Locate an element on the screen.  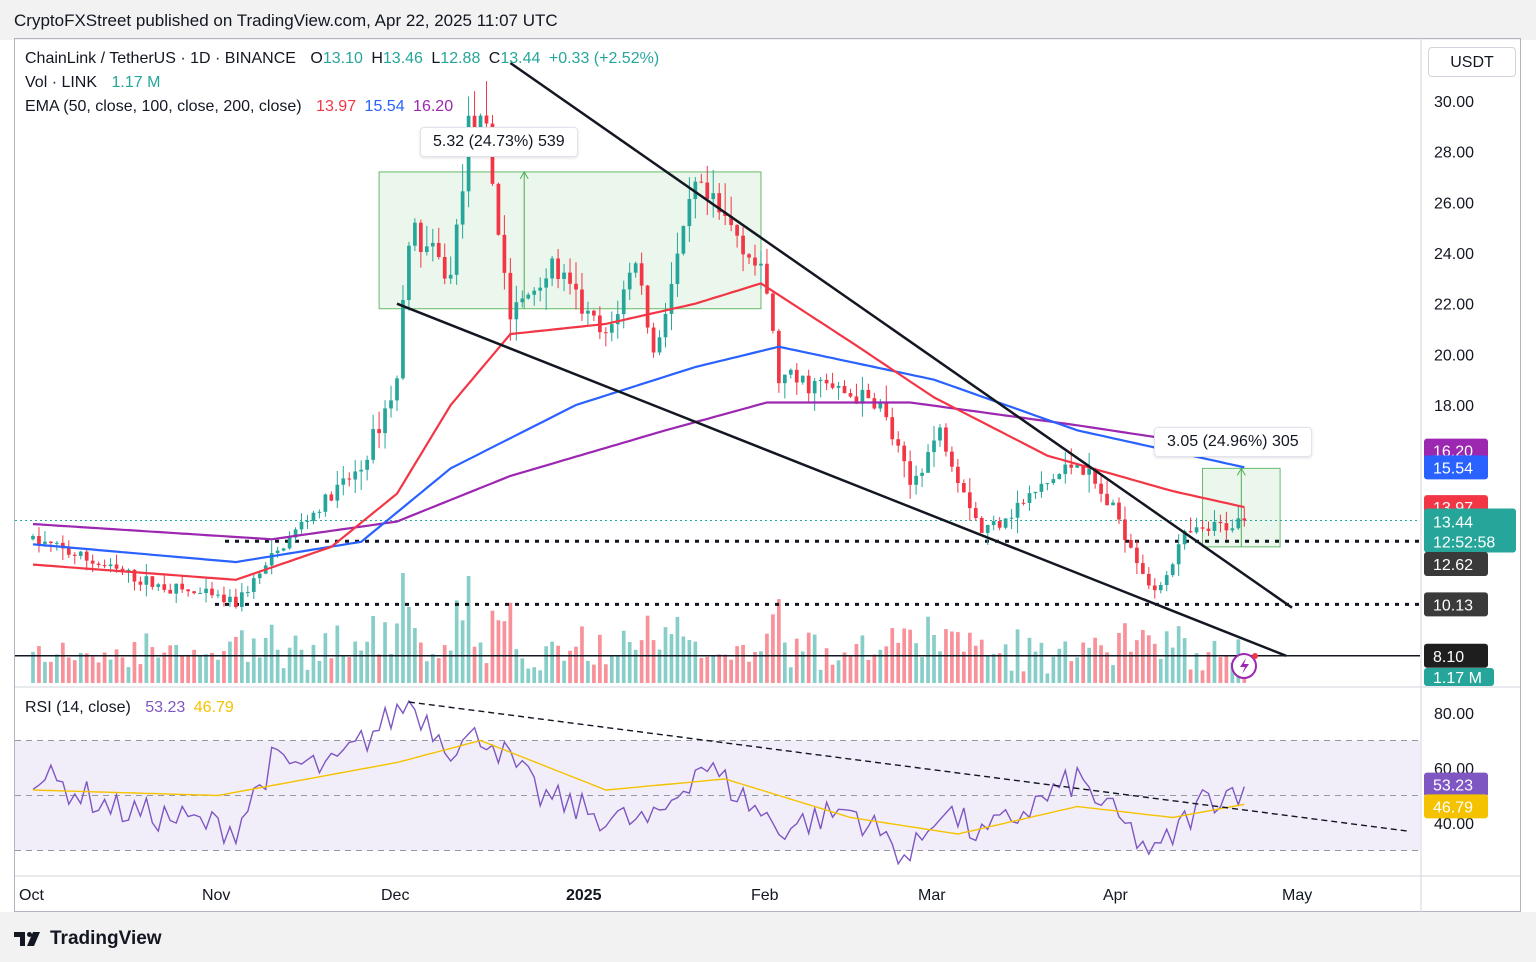
tradingview-logo: TradingView is located at coordinates (88, 939).